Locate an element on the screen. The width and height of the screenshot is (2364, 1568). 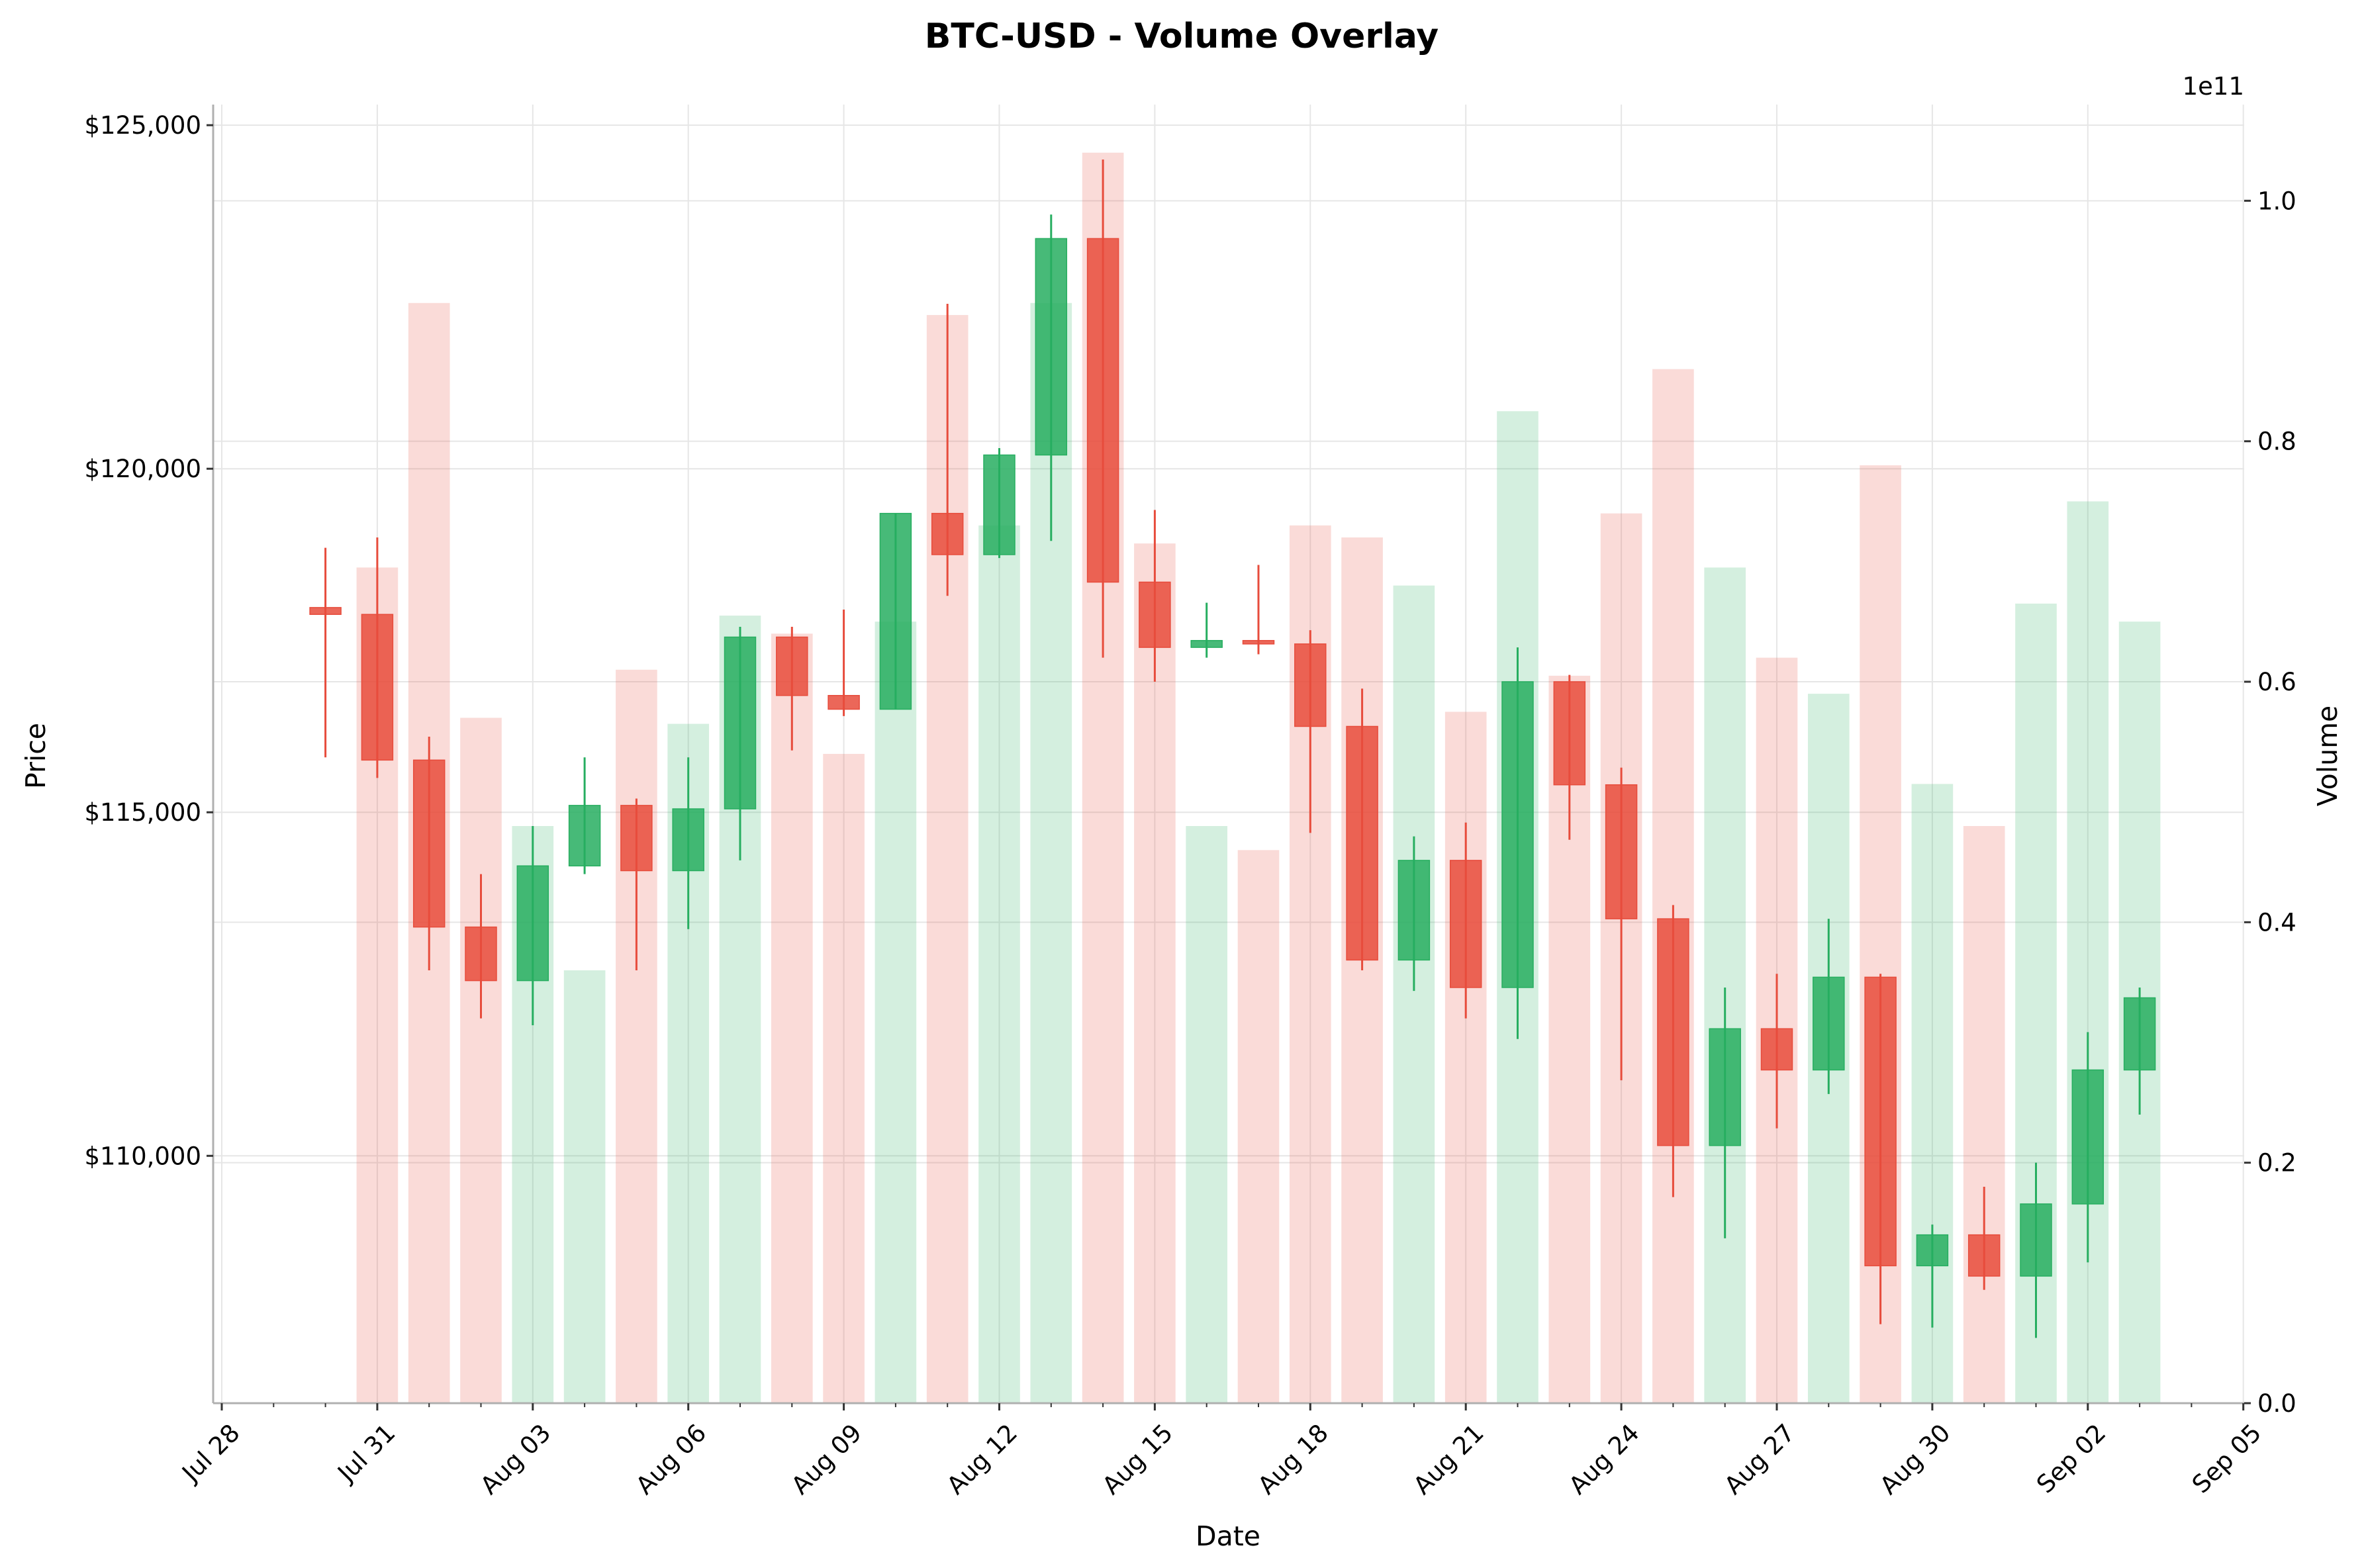
x-tick-label: Aug 21 is located at coordinates (1448, 1459).